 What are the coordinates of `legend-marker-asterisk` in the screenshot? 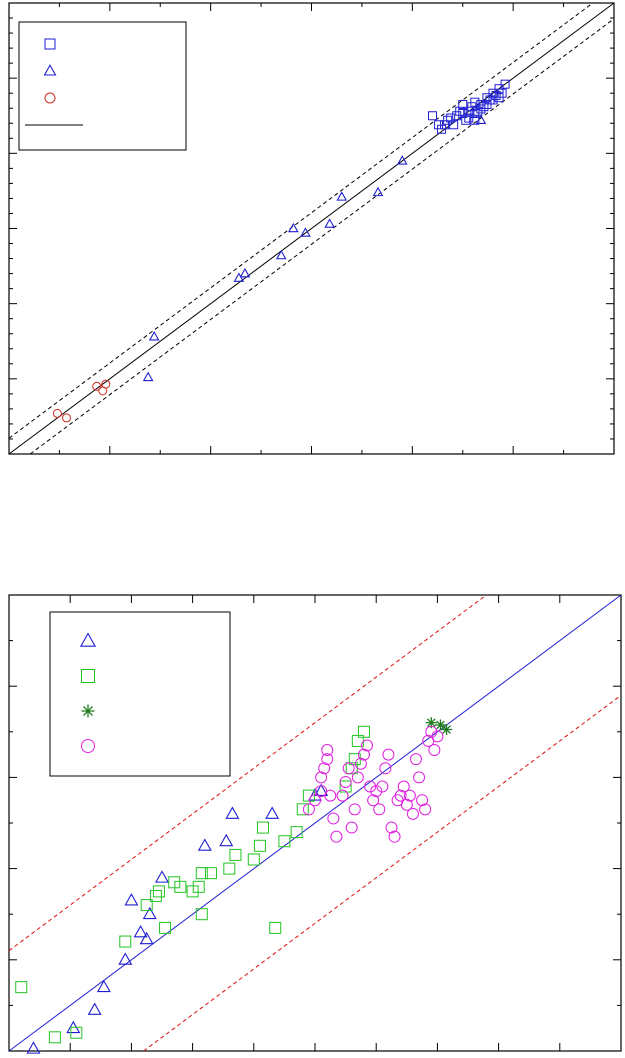 It's located at (88, 711).